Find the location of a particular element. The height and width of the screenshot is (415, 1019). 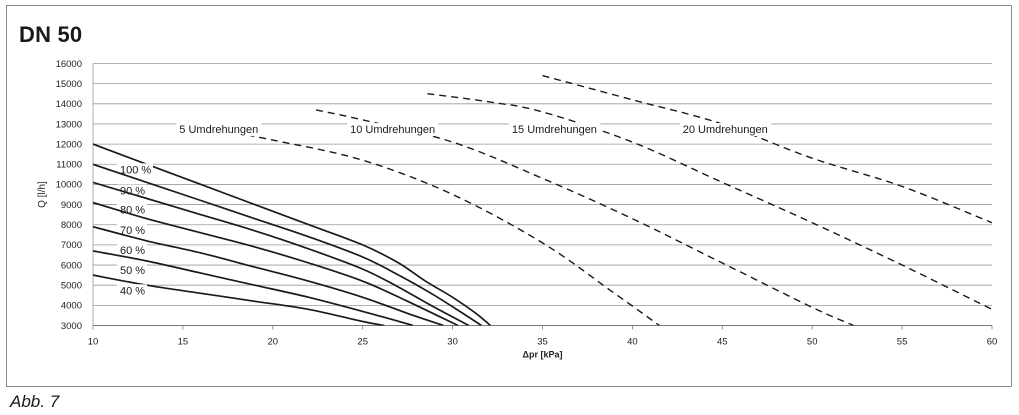

x-tick-label: 45 is located at coordinates (722, 342).